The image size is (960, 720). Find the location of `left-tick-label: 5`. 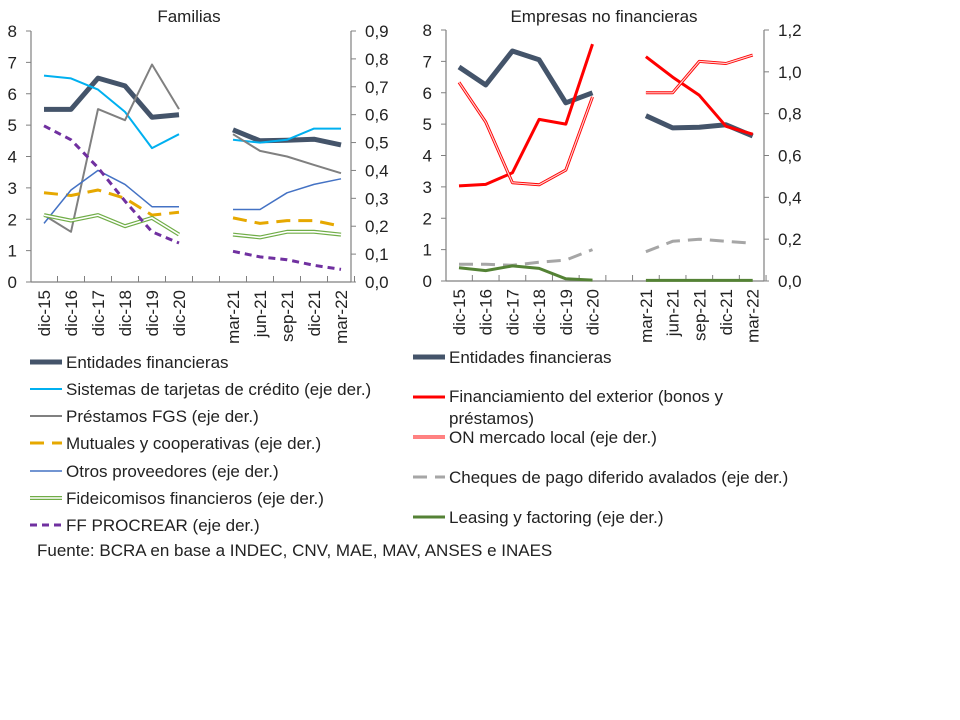

left-tick-label: 5 is located at coordinates (12, 125).